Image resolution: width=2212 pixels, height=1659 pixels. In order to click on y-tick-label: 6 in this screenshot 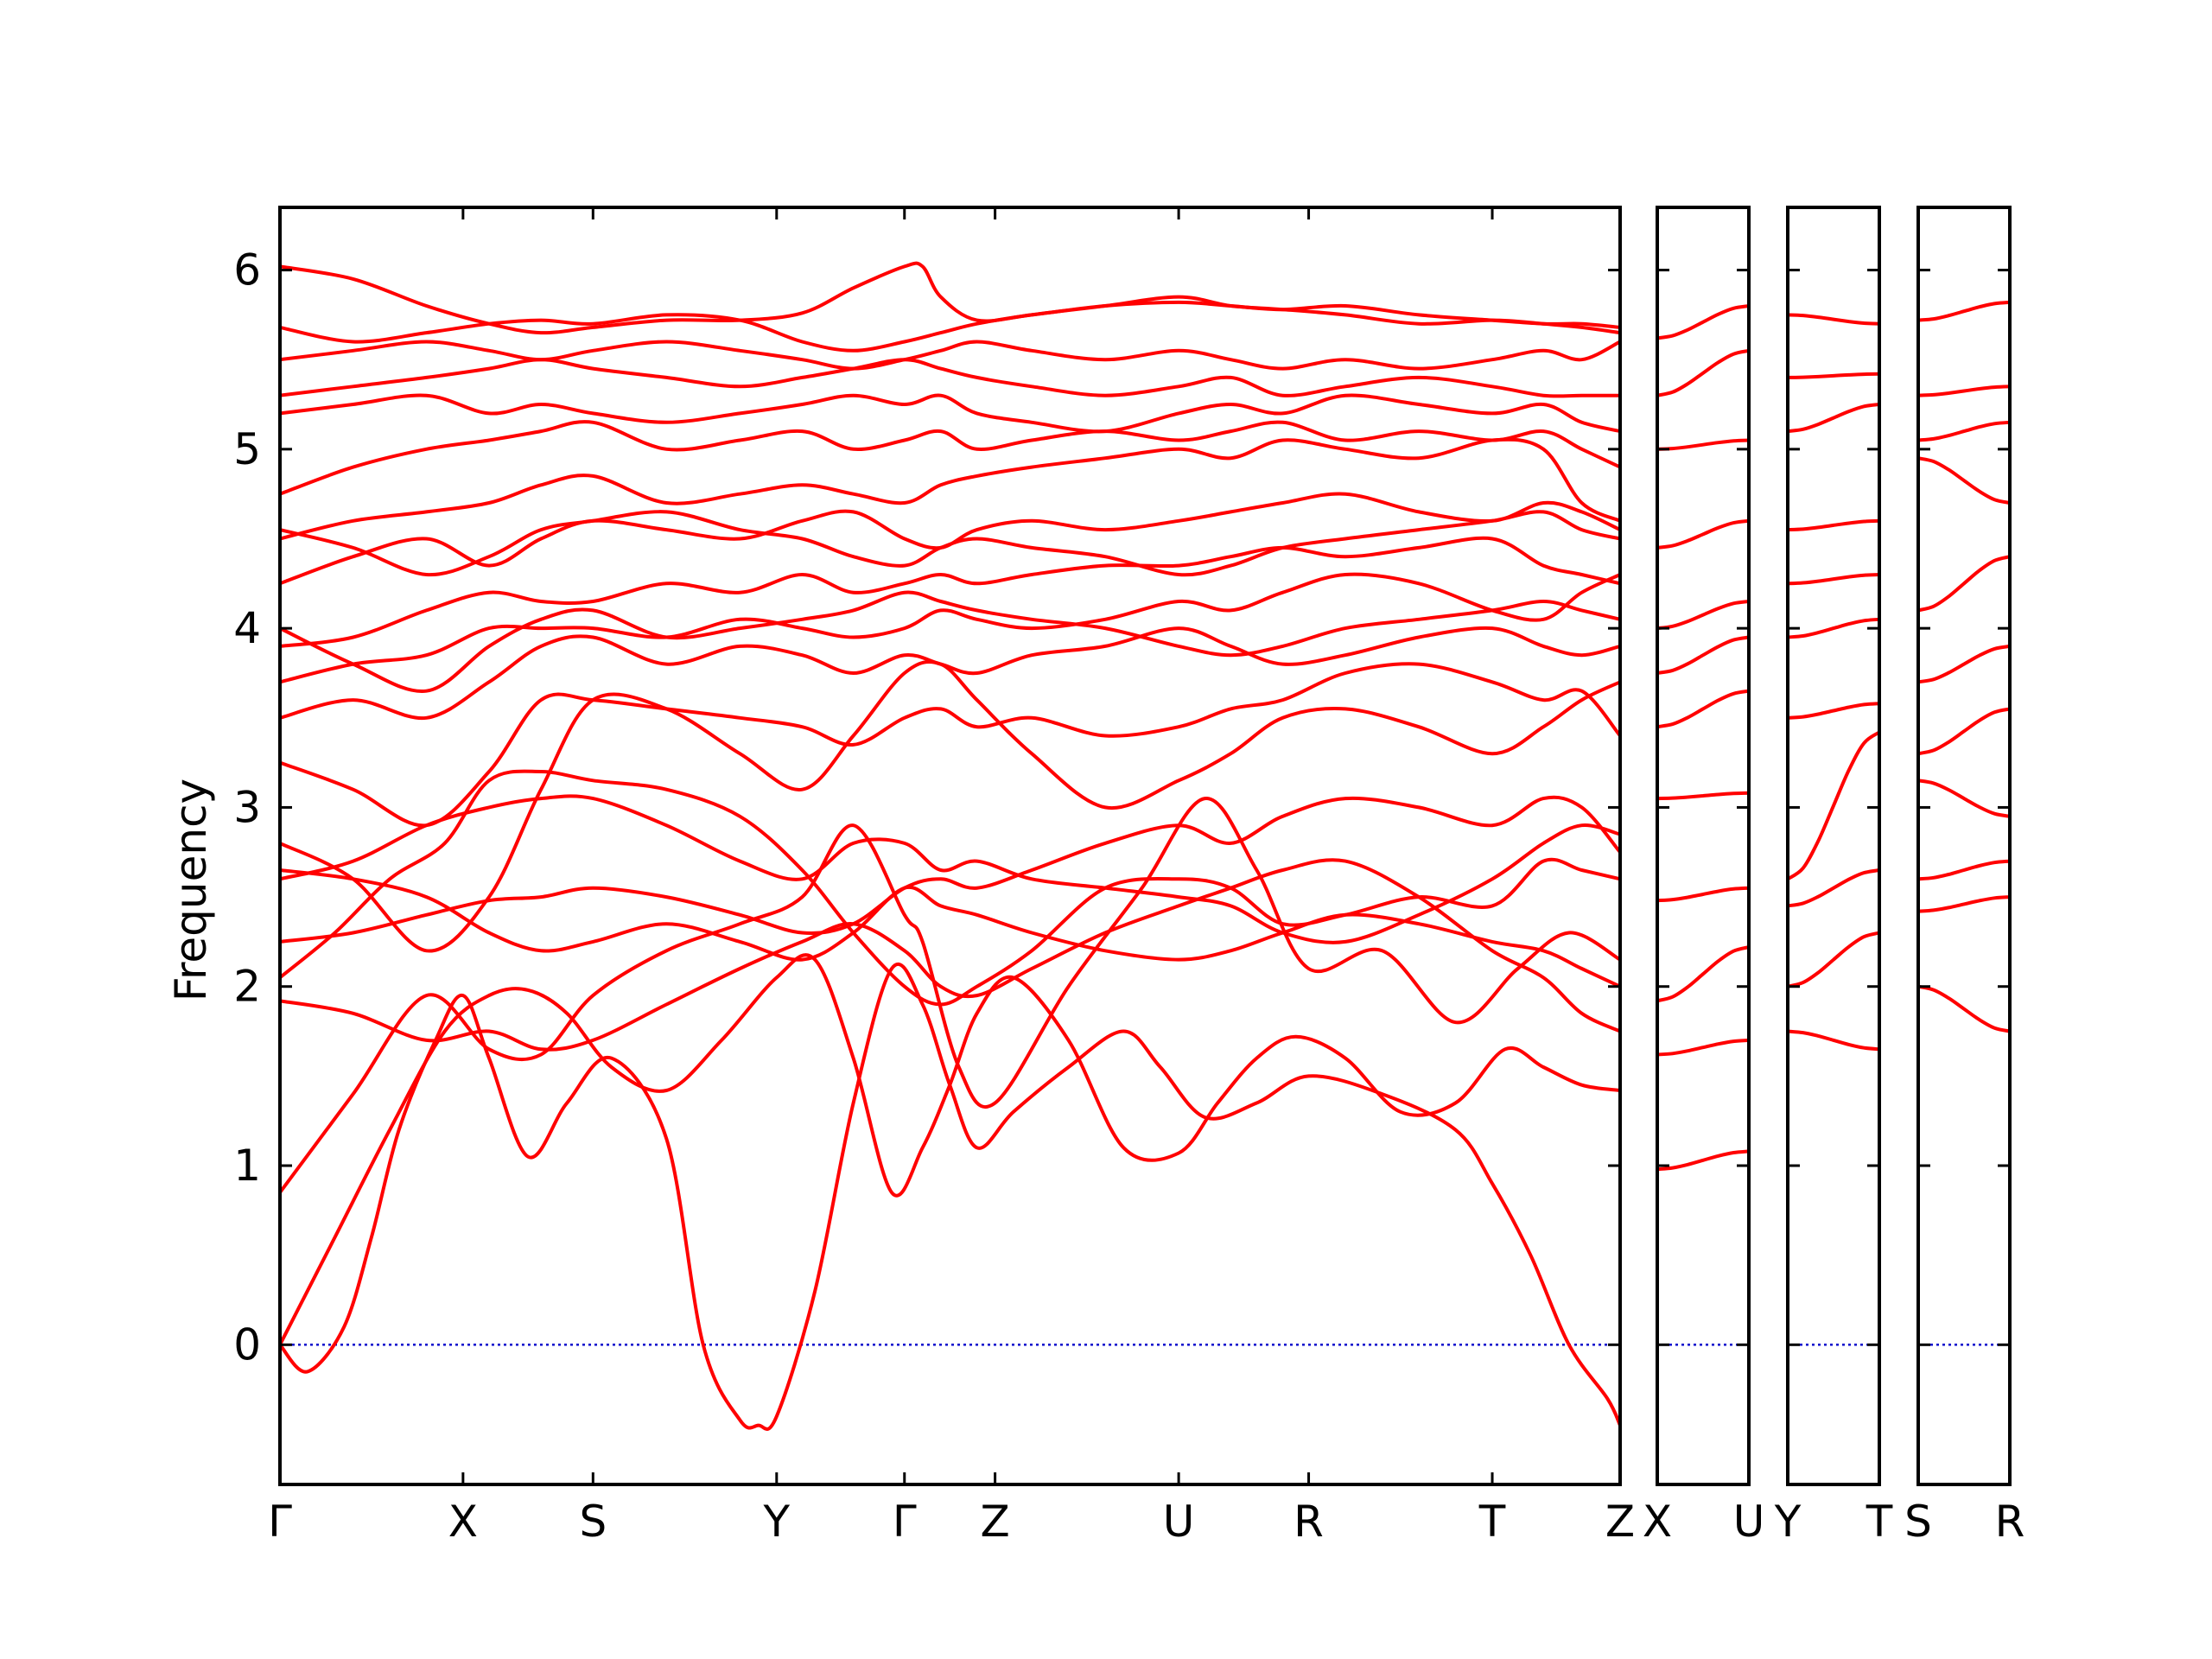, I will do `click(247, 270)`.